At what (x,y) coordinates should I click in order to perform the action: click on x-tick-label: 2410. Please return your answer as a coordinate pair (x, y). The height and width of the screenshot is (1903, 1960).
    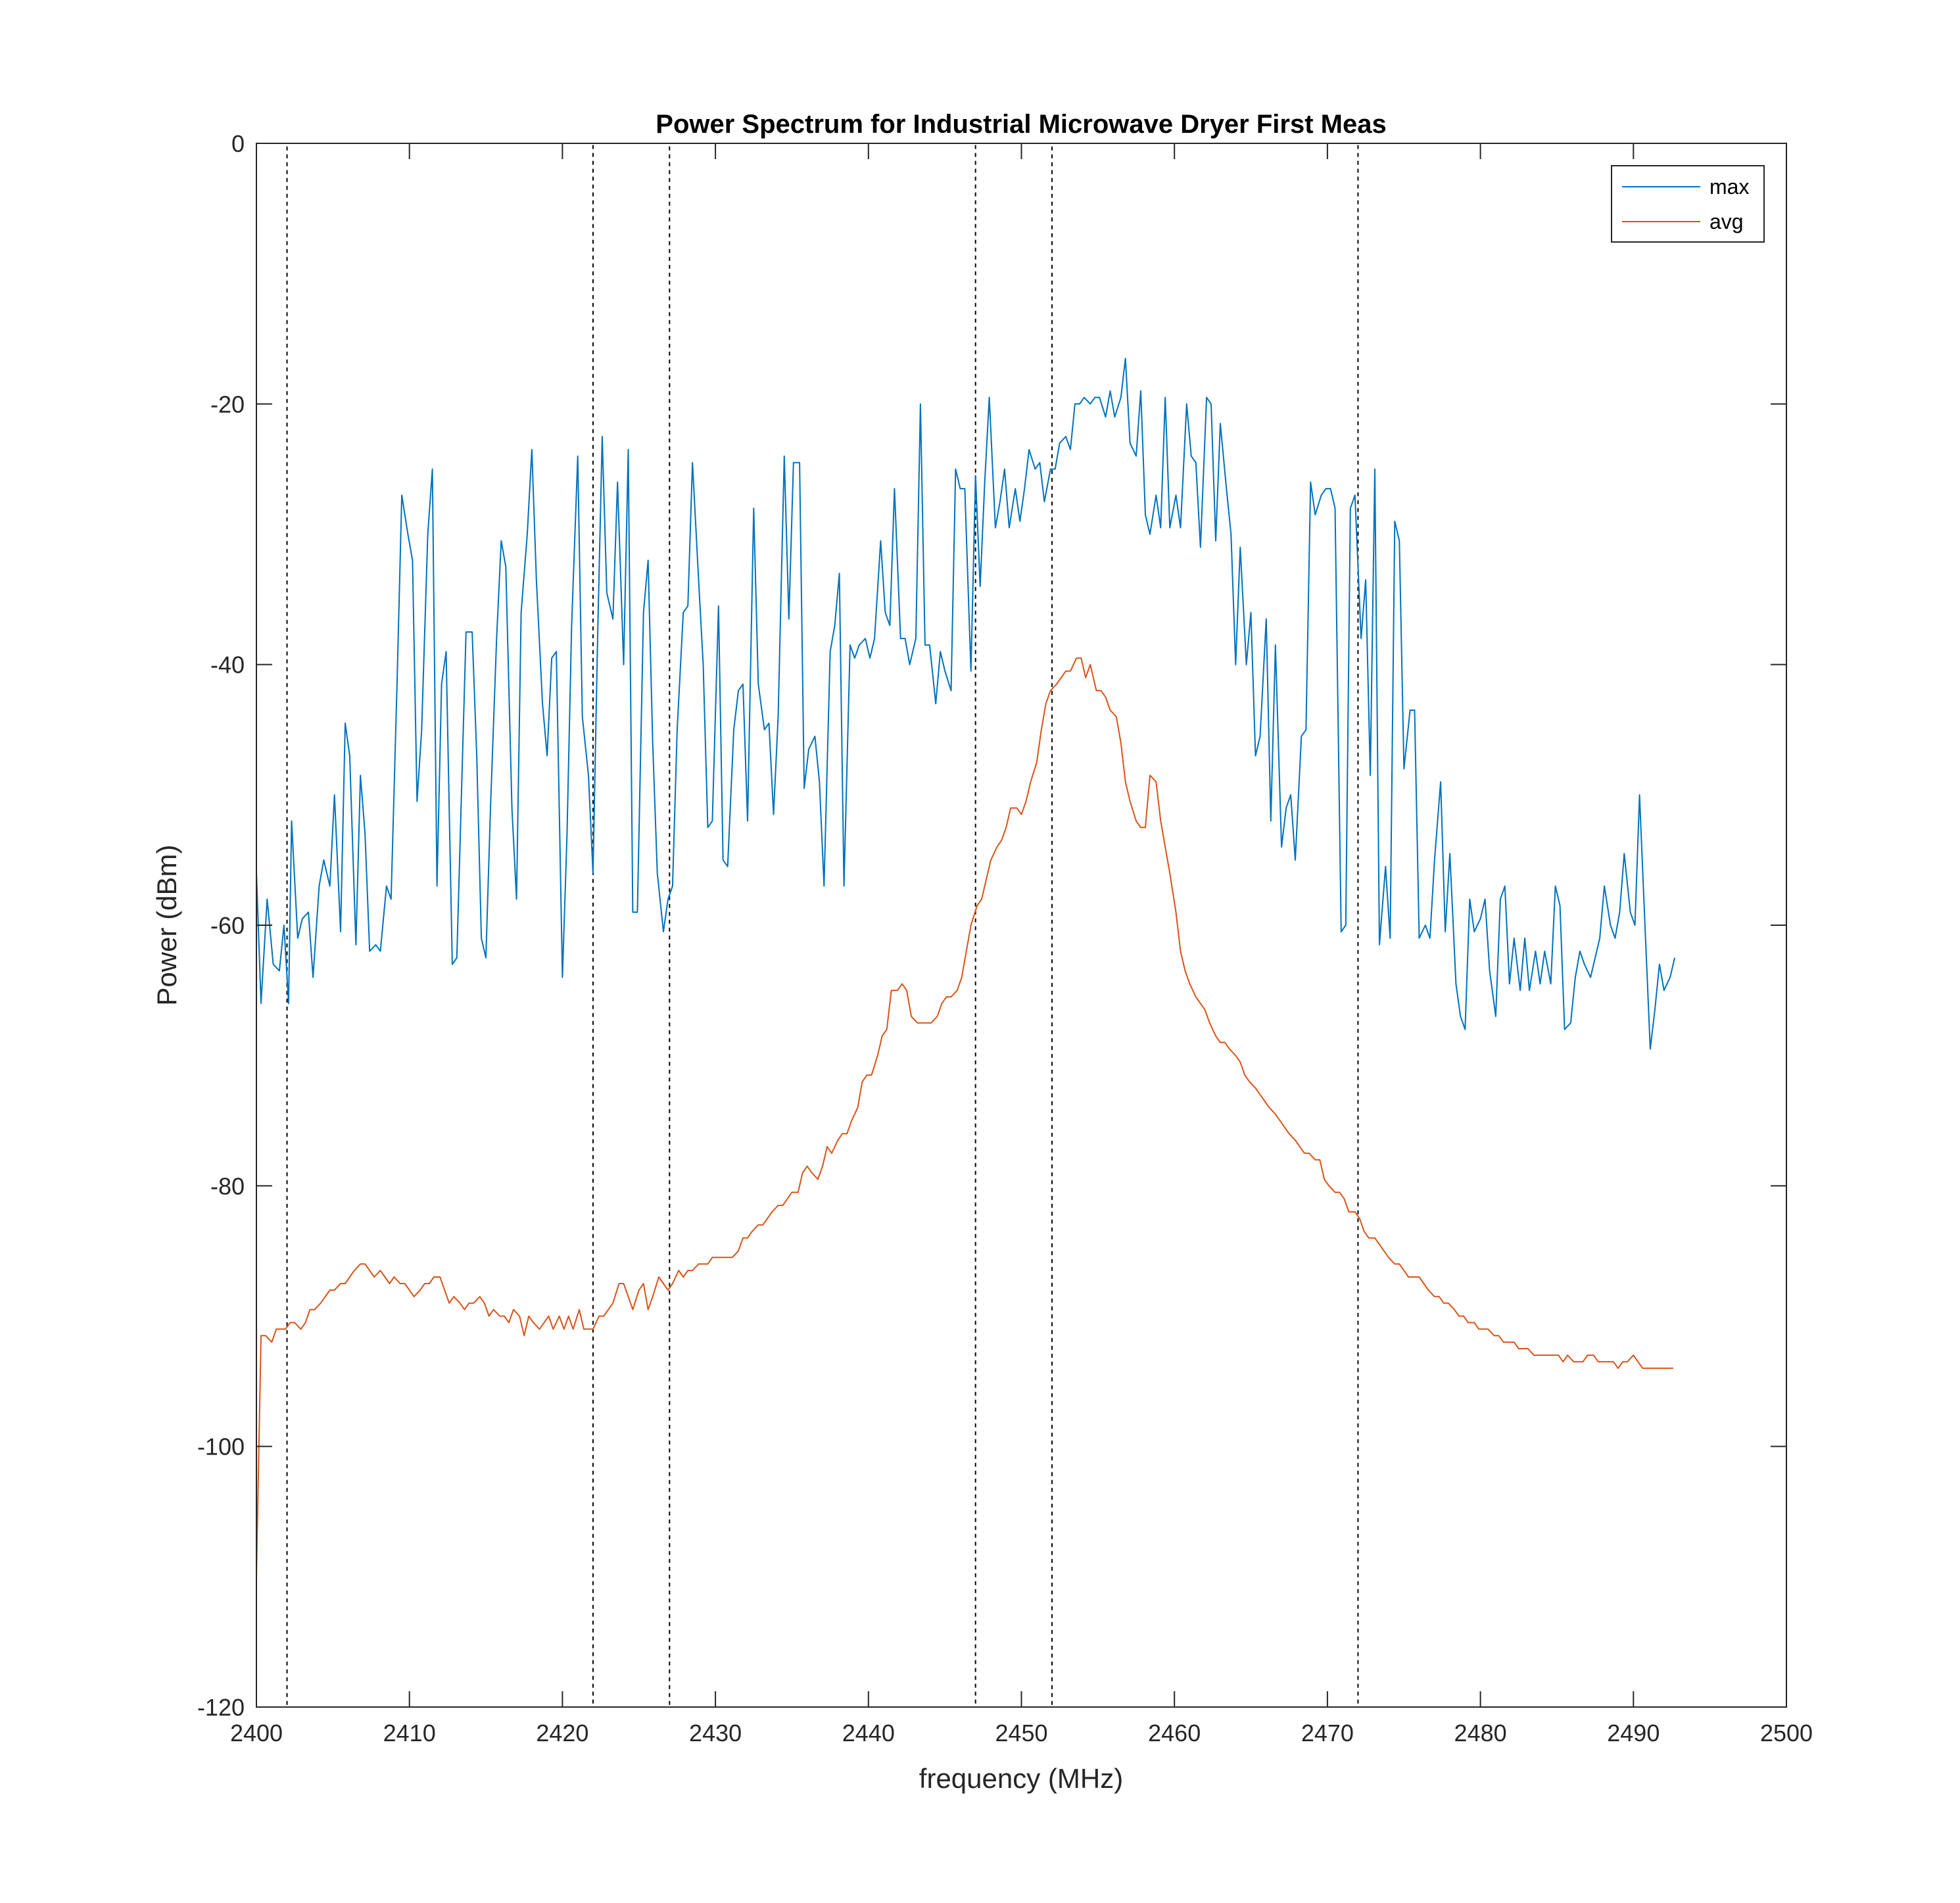
    Looking at the image, I should click on (409, 1733).